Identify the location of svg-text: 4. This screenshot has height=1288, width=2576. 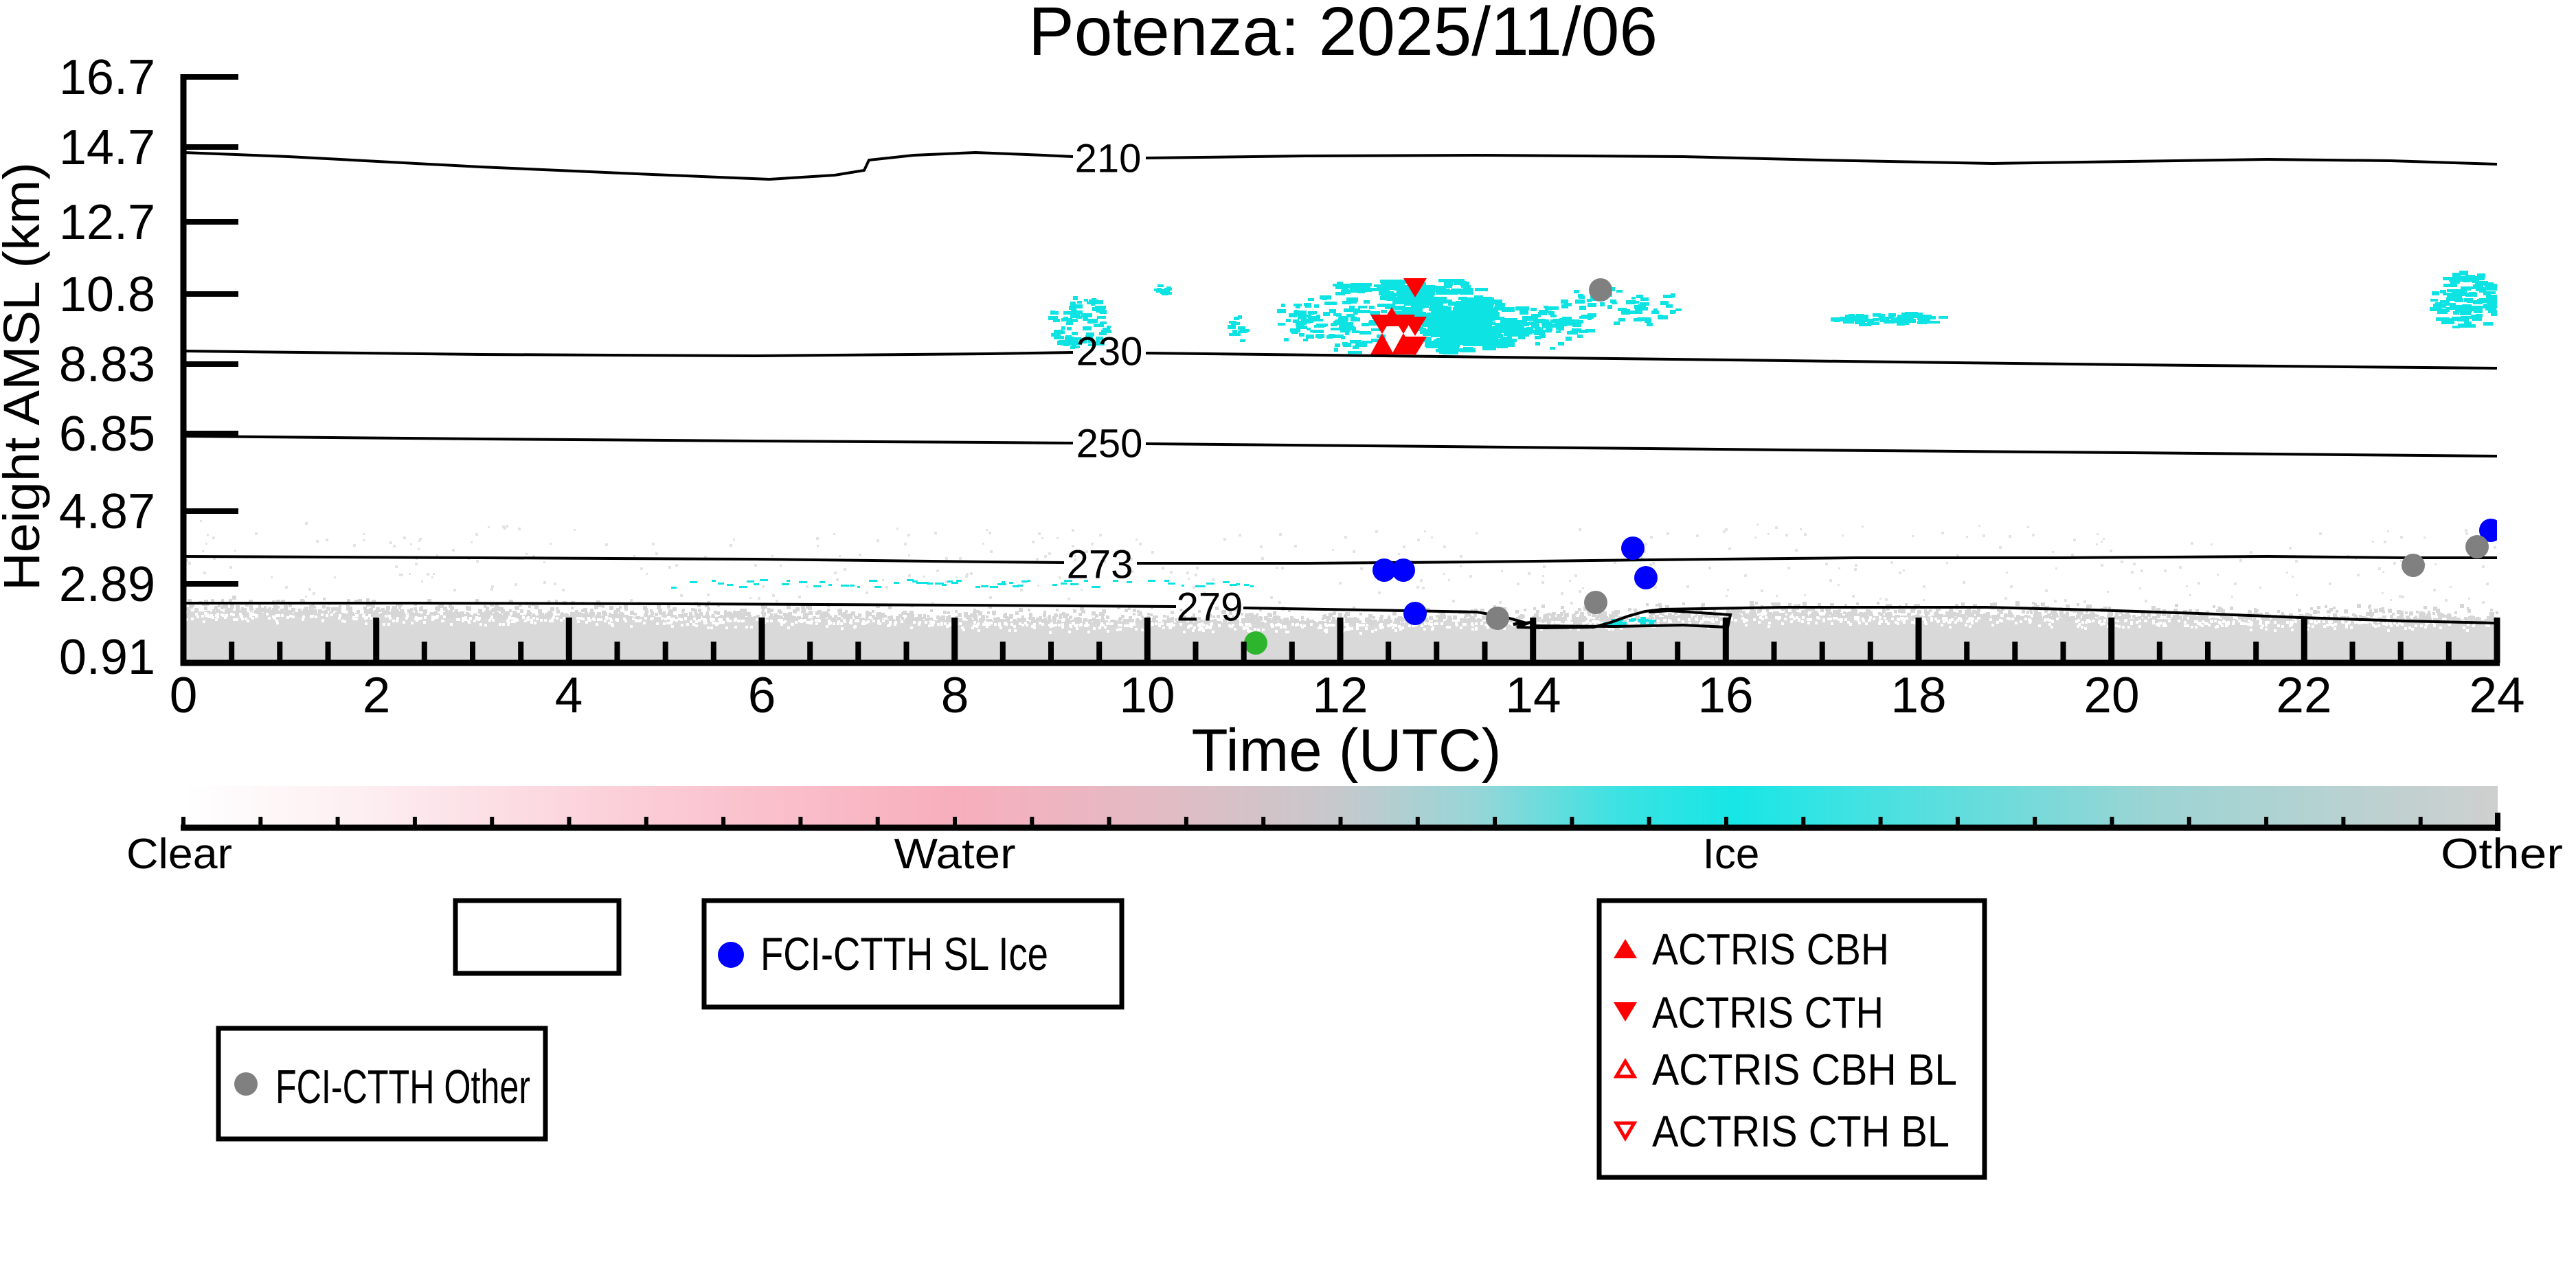
(569, 695).